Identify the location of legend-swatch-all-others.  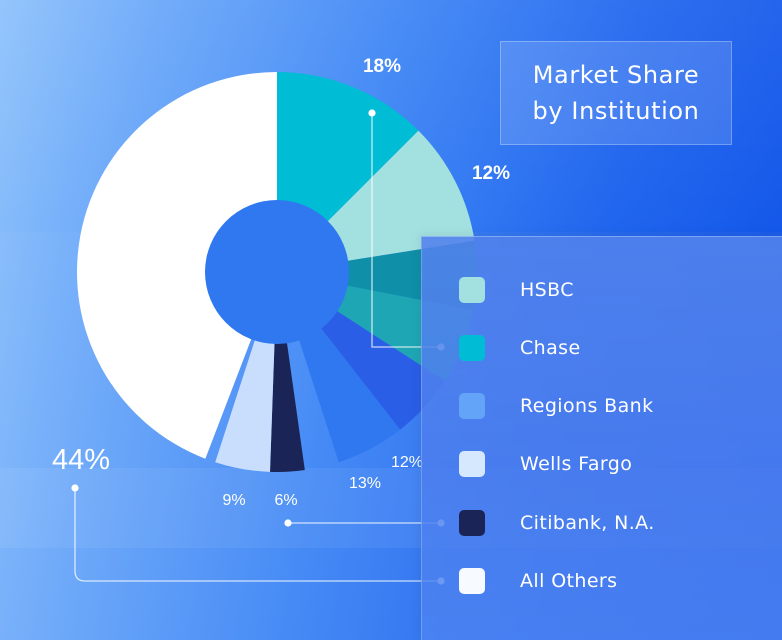
(472, 581).